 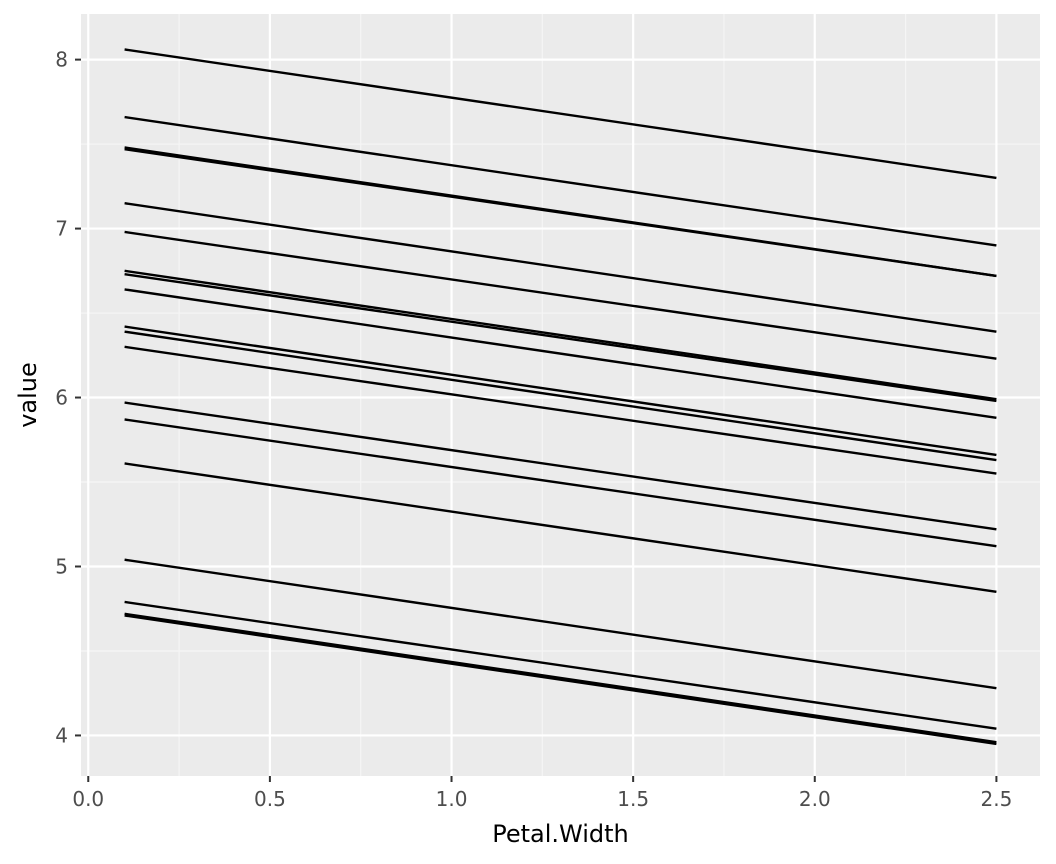 I want to click on y-tick-label: 6, so click(x=61, y=398).